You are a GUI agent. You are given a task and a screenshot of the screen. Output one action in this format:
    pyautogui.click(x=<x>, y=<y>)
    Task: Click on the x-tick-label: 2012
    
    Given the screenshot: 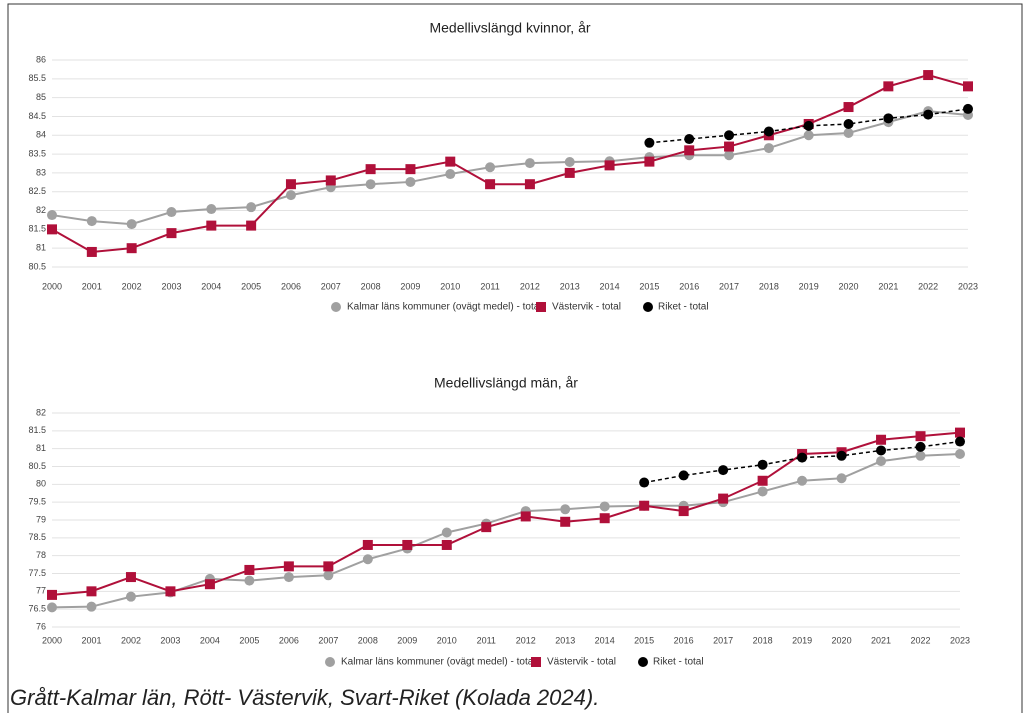 What is the action you would take?
    pyautogui.click(x=526, y=640)
    